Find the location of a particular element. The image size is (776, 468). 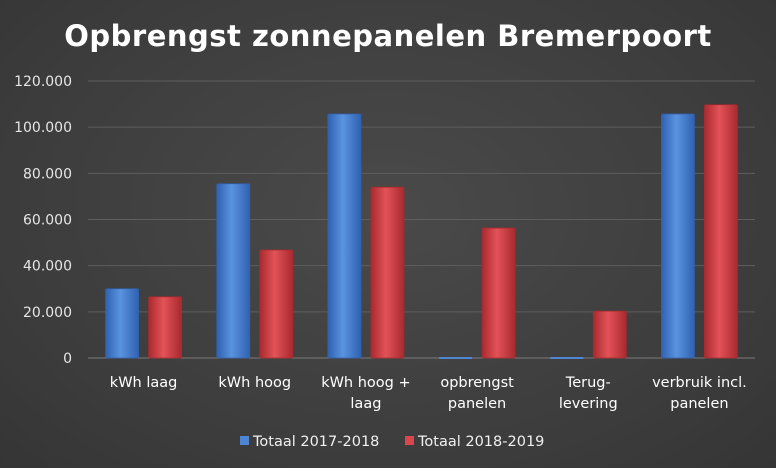

y-tick-label: 120.000 is located at coordinates (43, 82).